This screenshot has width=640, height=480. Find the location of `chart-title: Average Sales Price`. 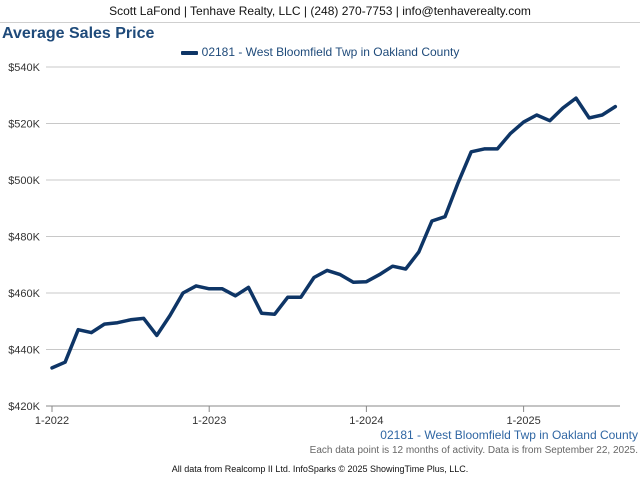

chart-title: Average Sales Price is located at coordinates (78, 33).